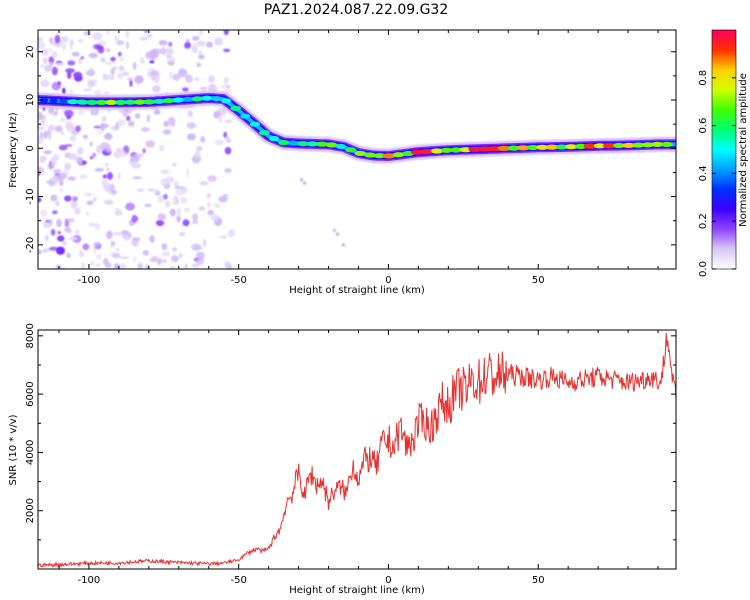 This screenshot has height=600, width=750. I want to click on y-tick-label: 2000, so click(30, 510).